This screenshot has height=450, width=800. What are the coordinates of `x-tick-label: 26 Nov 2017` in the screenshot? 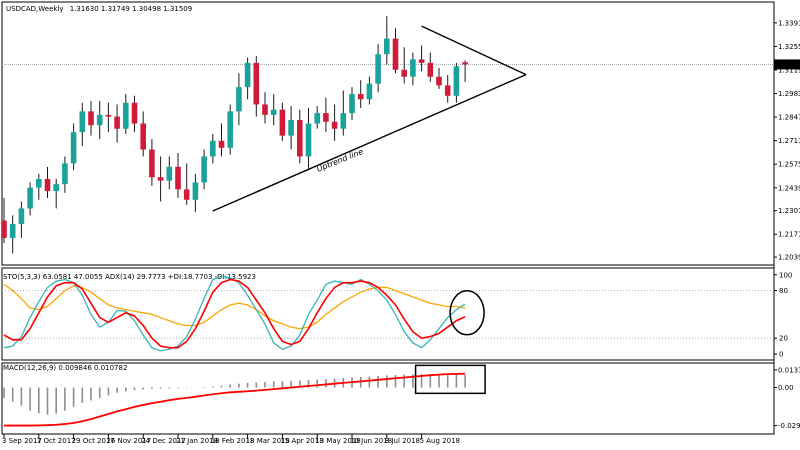 It's located at (128, 441).